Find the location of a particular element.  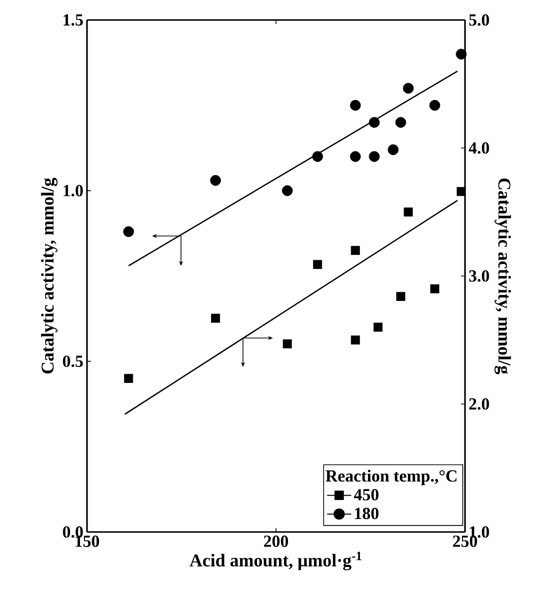

y2-tick-label: 3.0 is located at coordinates (479, 276).